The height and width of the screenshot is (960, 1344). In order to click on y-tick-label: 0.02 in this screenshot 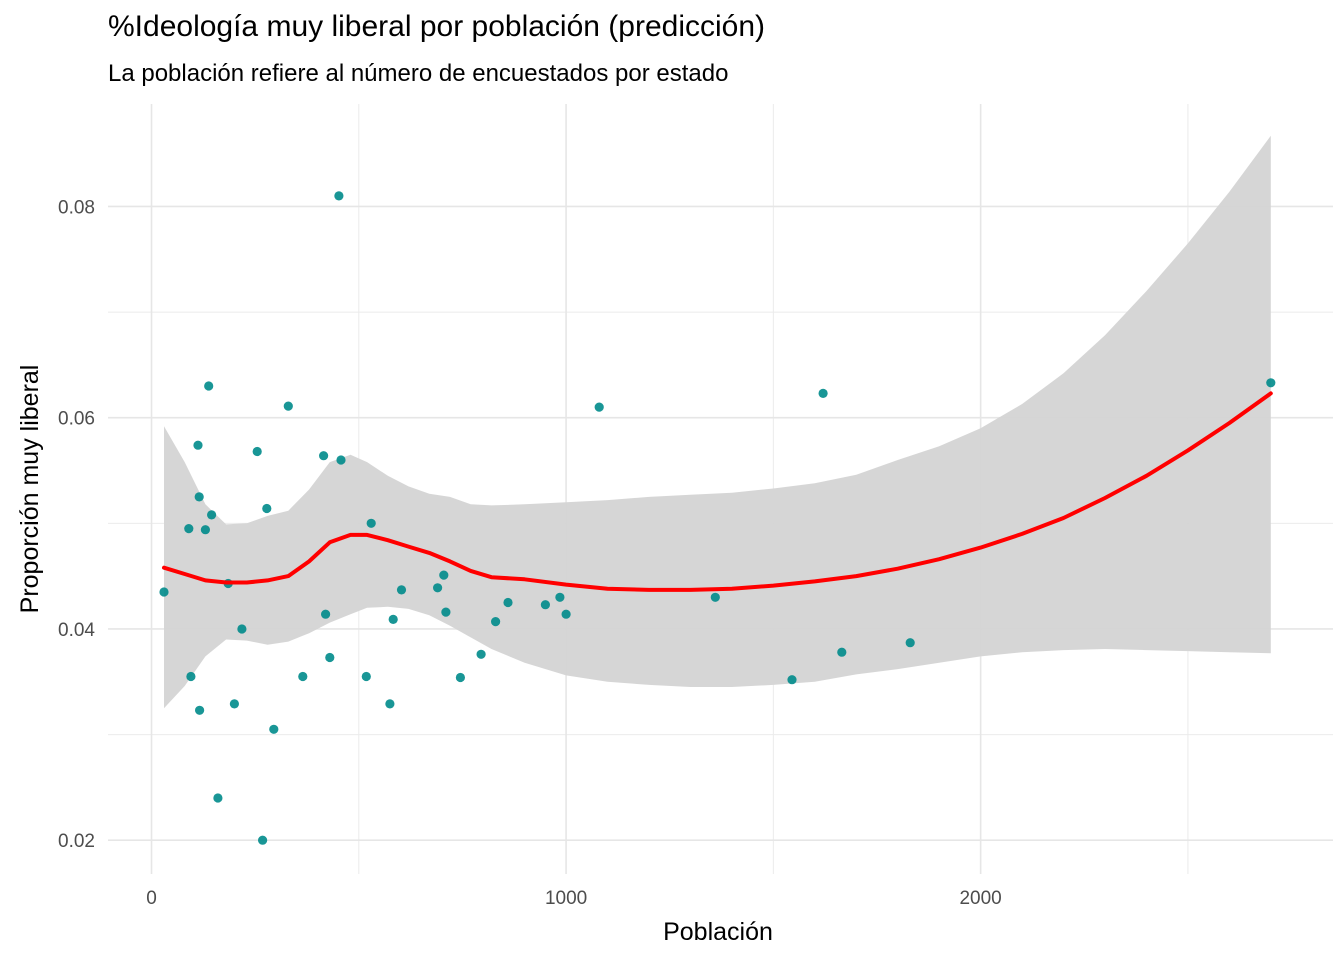, I will do `click(76, 841)`.